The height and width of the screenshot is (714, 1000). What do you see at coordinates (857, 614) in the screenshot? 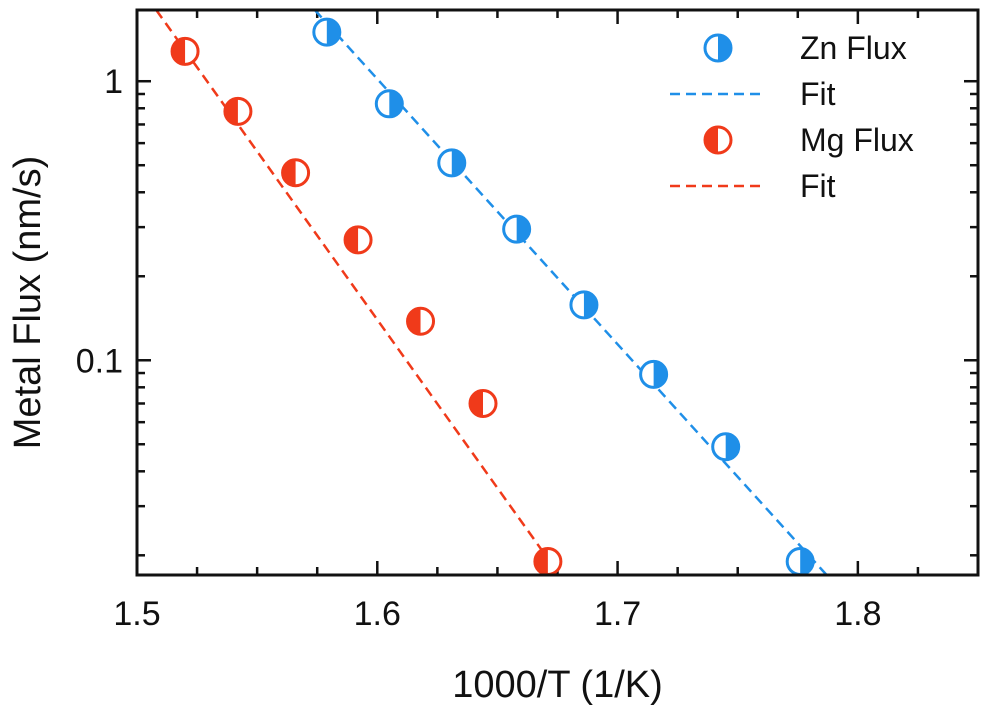
I see `x-tick-label: 1.8` at bounding box center [857, 614].